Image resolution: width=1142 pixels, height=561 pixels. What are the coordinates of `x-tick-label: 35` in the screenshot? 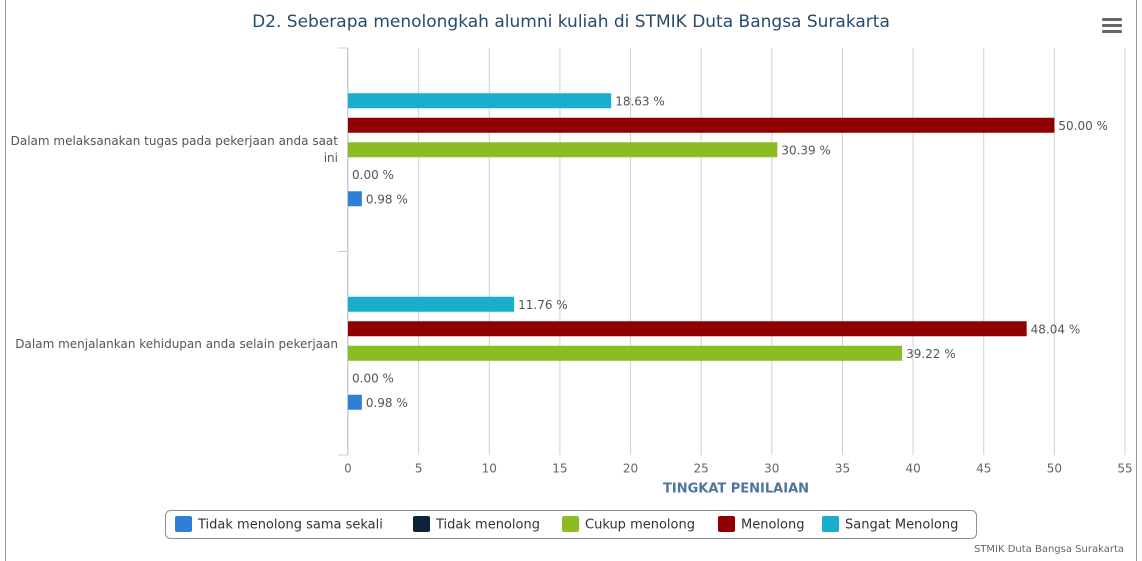 It's located at (842, 469).